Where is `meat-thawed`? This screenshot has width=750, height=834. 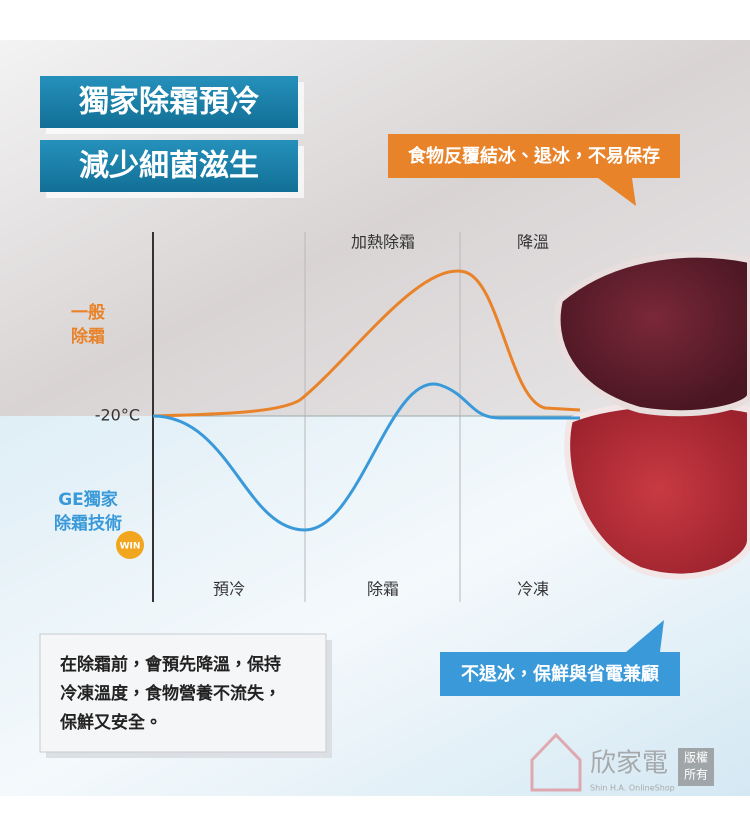
meat-thawed is located at coordinates (652, 334).